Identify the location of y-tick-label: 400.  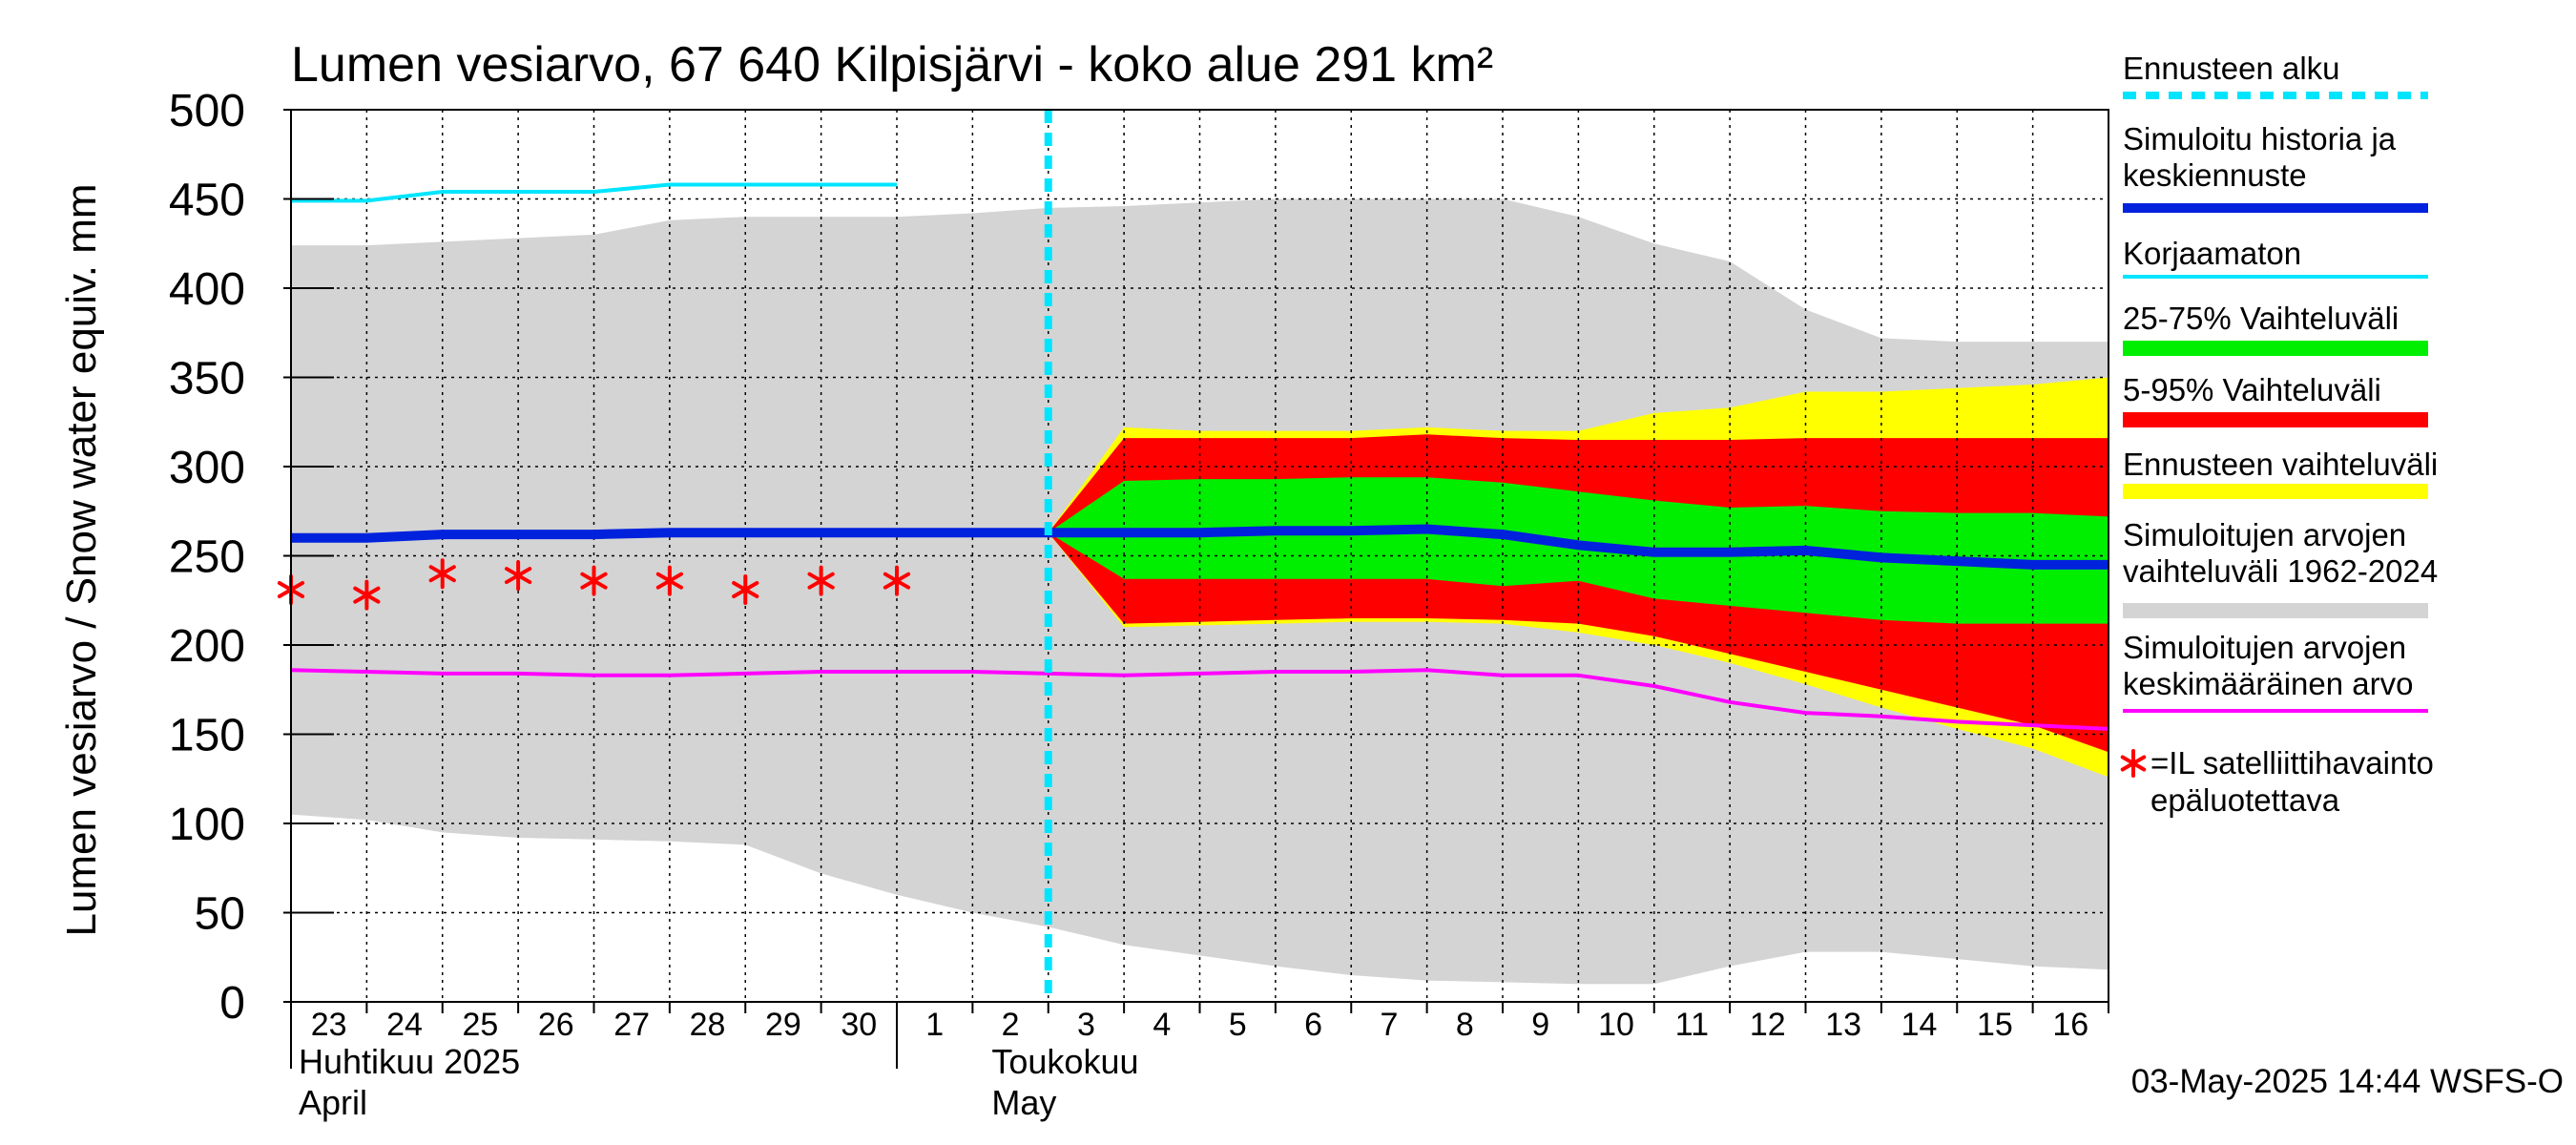
(207, 289).